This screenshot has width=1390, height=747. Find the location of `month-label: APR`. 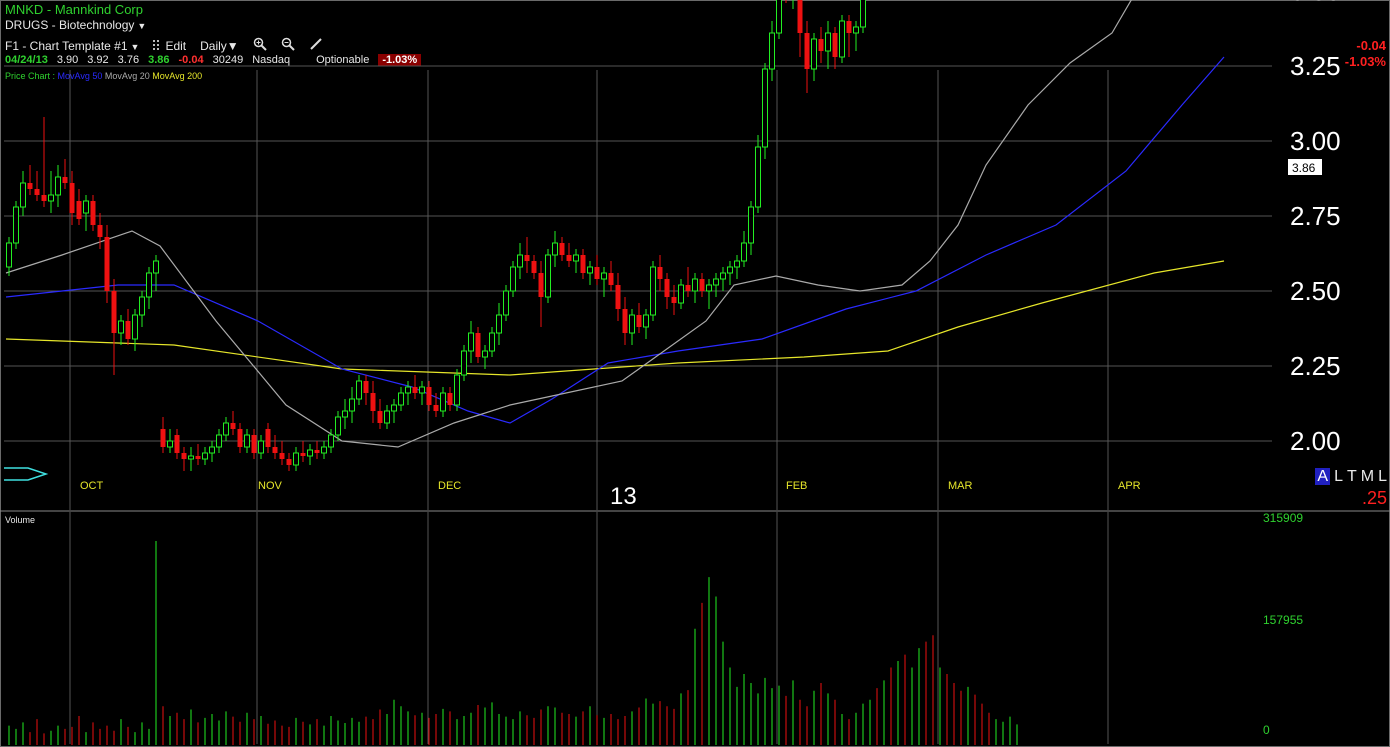

month-label: APR is located at coordinates (1129, 486).